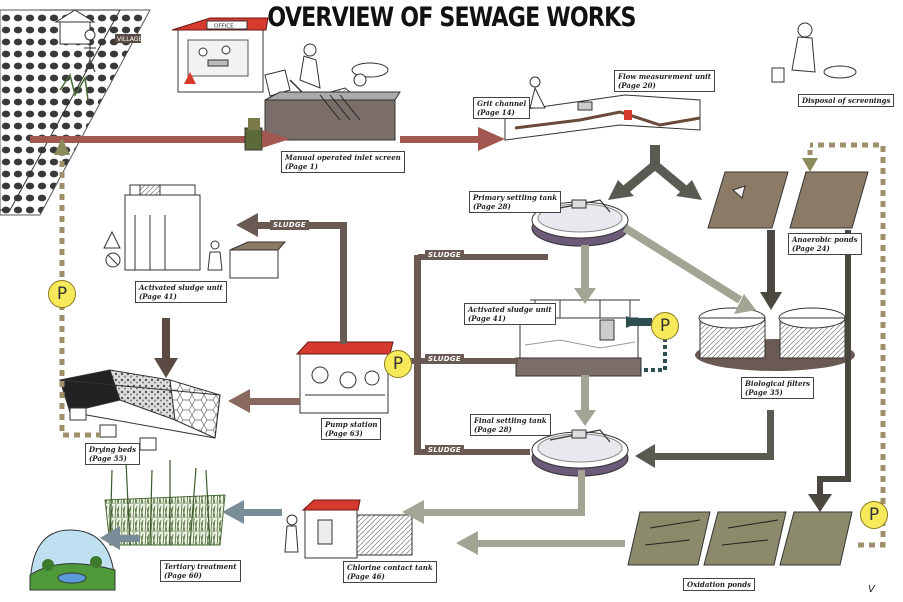  Describe the element at coordinates (348, 529) in the screenshot. I see `chlorine-contact-building` at that location.